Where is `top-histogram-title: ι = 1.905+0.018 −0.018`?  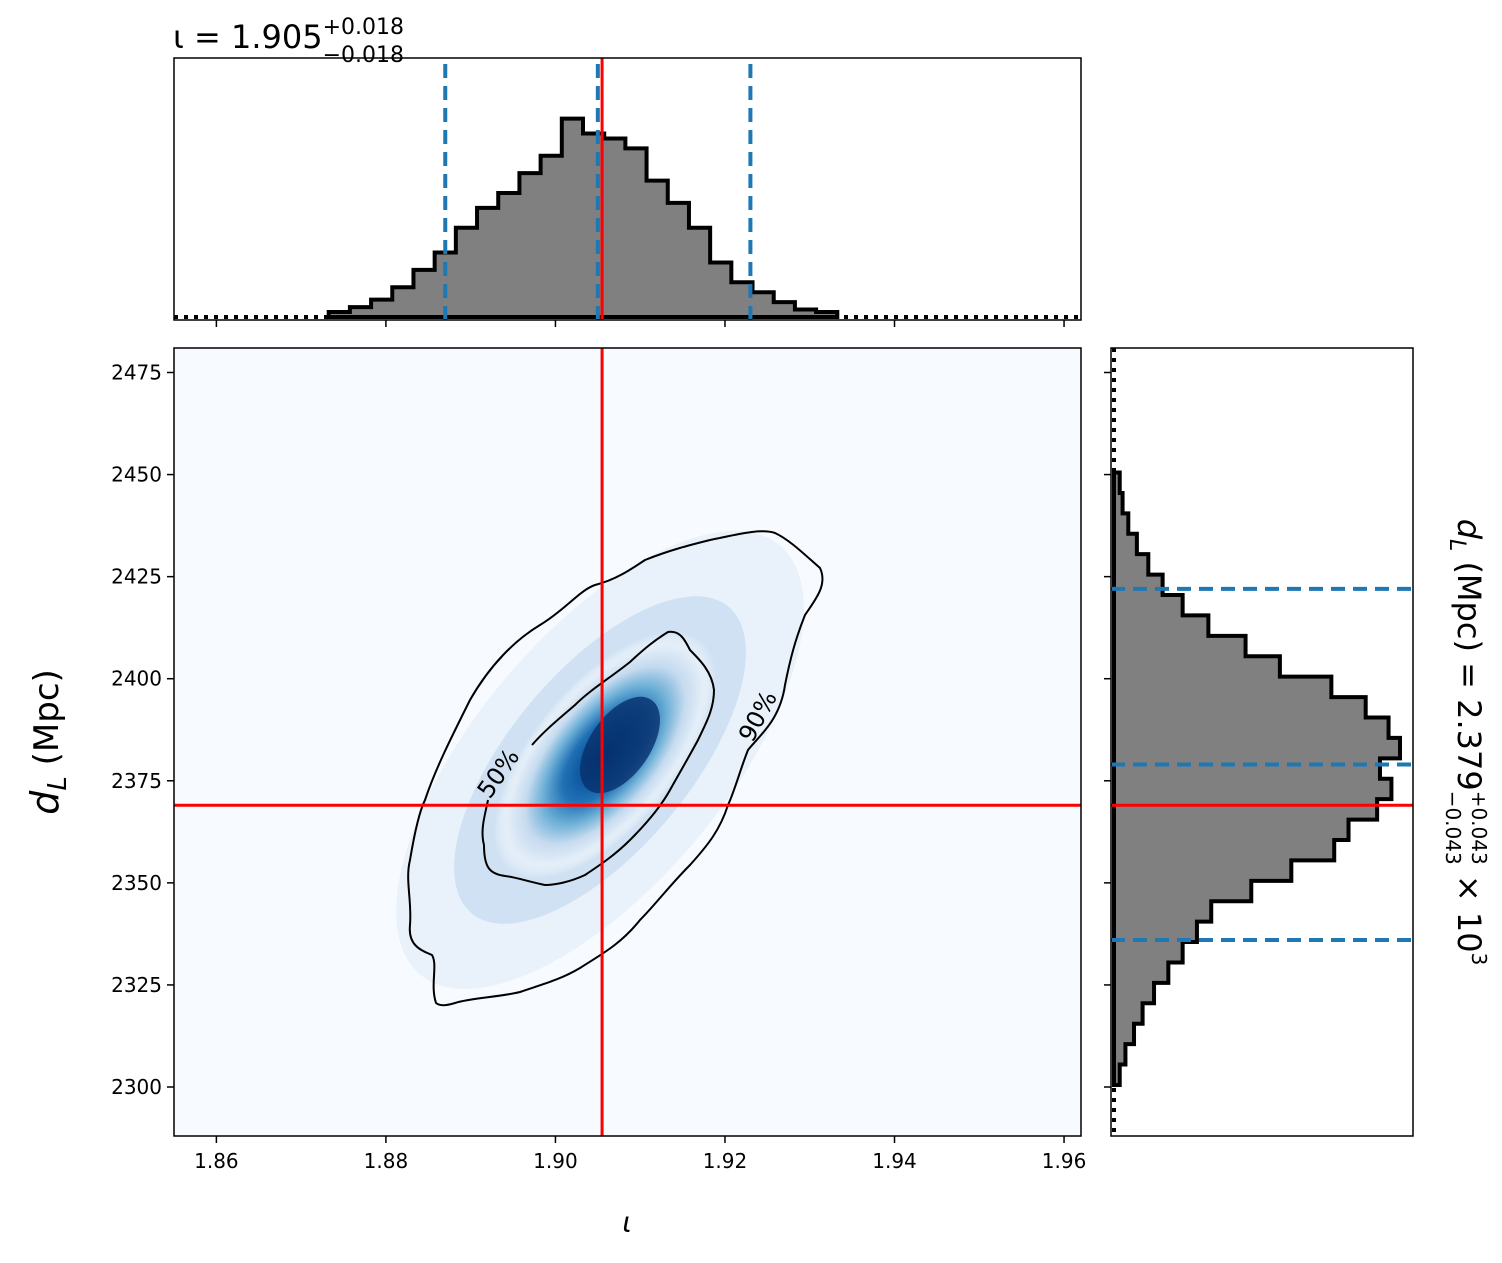
top-histogram-title: ι = 1.905+0.018 −0.018 is located at coordinates (288, 41).